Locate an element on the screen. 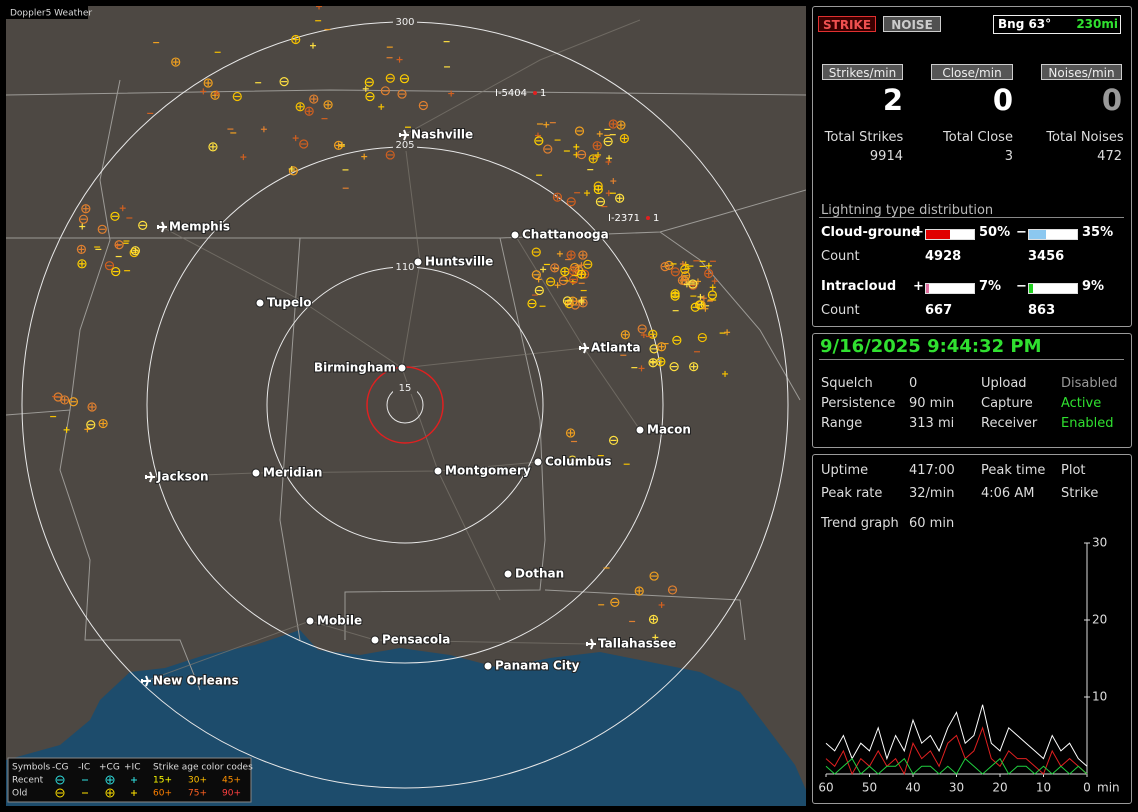  airport-icon is located at coordinates (584, 348).